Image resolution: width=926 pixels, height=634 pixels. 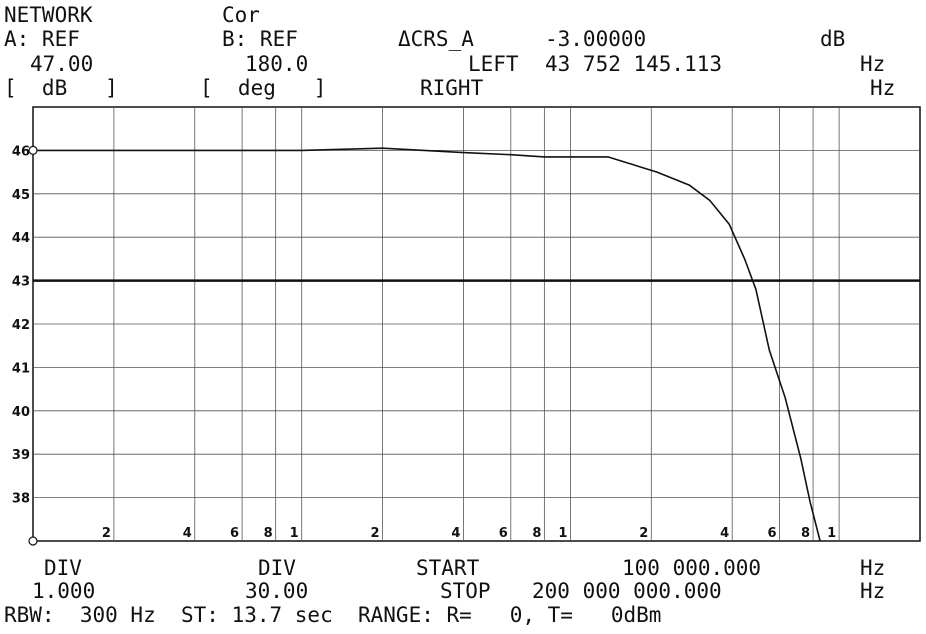 I want to click on y-tick-label: 43, so click(x=21, y=282).